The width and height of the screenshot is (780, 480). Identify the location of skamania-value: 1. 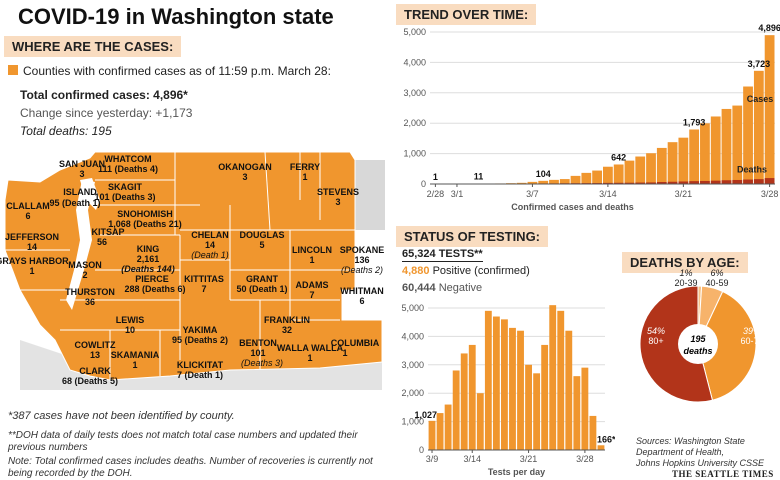
(134, 365).